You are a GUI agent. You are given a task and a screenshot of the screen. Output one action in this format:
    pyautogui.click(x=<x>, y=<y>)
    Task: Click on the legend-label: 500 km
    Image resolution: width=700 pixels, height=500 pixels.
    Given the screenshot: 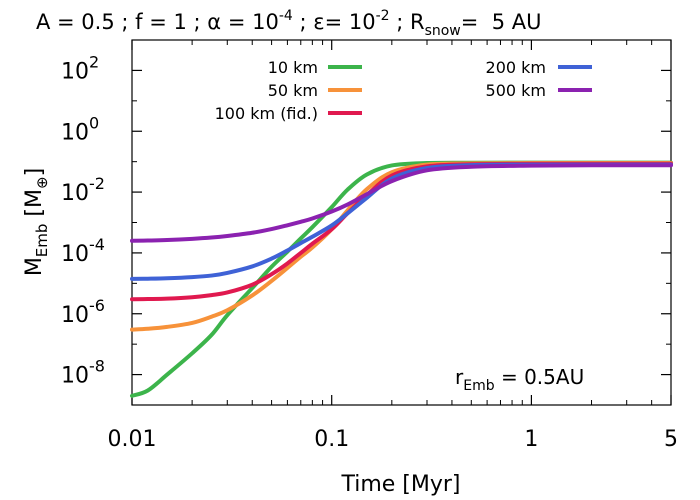 What is the action you would take?
    pyautogui.click(x=516, y=90)
    